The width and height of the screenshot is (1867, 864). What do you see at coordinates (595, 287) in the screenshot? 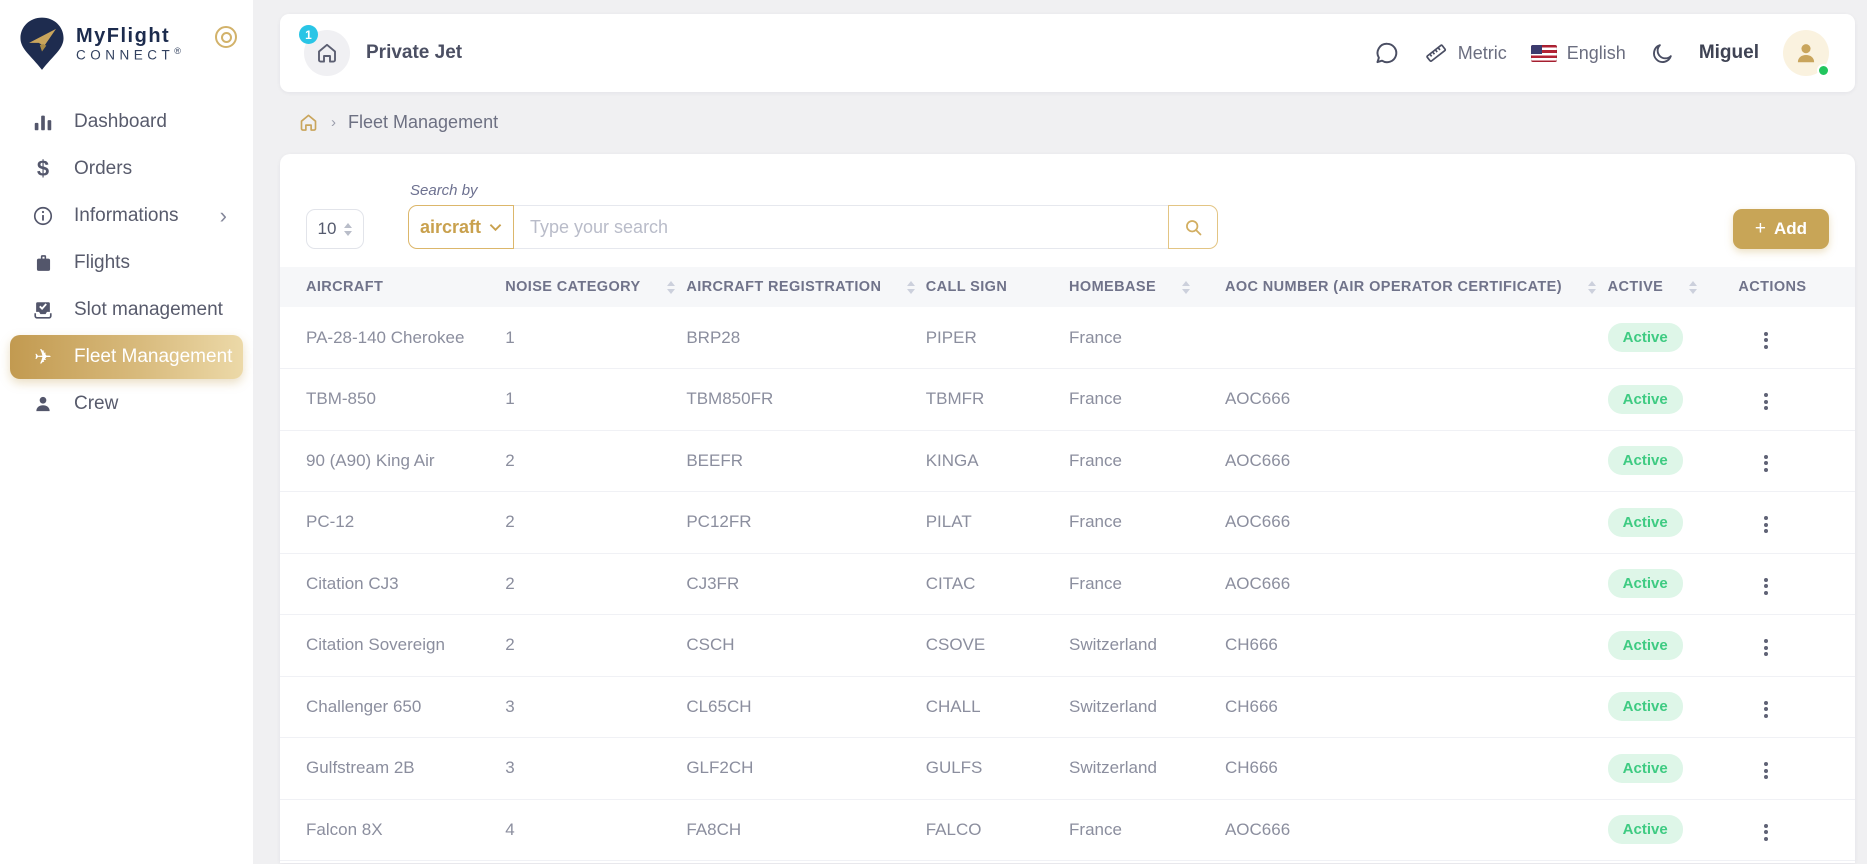
I see `column-header-noise-category: NOISE CATEGORY` at bounding box center [595, 287].